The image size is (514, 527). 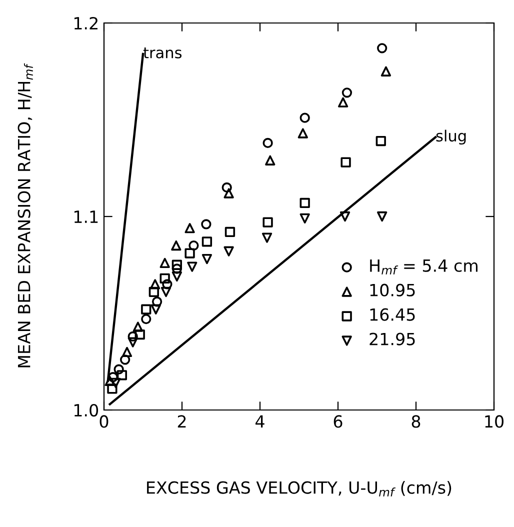 What do you see at coordinates (162, 52) in the screenshot?
I see `series-label: trans` at bounding box center [162, 52].